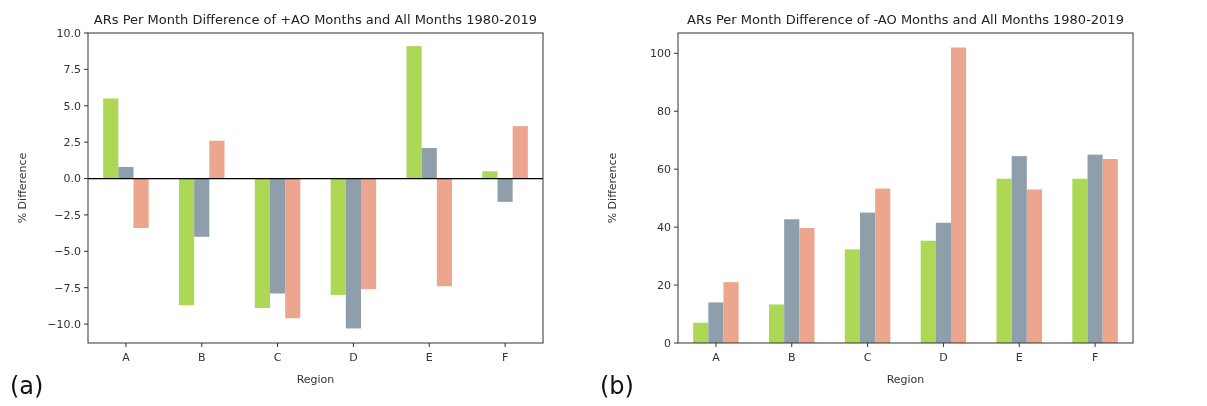 This screenshot has height=406, width=1207. Describe the element at coordinates (68, 33) in the screenshot. I see `y-tick-label: 10.0` at that location.